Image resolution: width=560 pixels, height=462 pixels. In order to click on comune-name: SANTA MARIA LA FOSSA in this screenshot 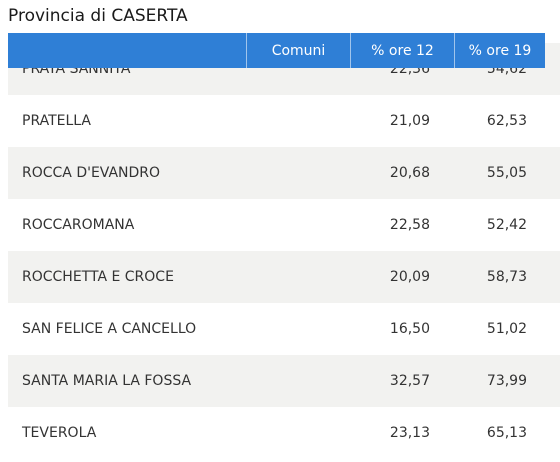, I will do `click(107, 381)`.